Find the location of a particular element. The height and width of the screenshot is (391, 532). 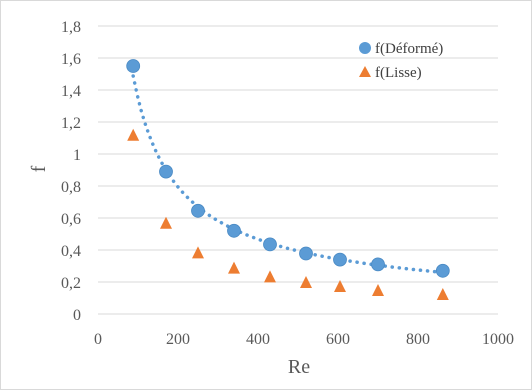

x-axis-title: Re is located at coordinates (299, 367).